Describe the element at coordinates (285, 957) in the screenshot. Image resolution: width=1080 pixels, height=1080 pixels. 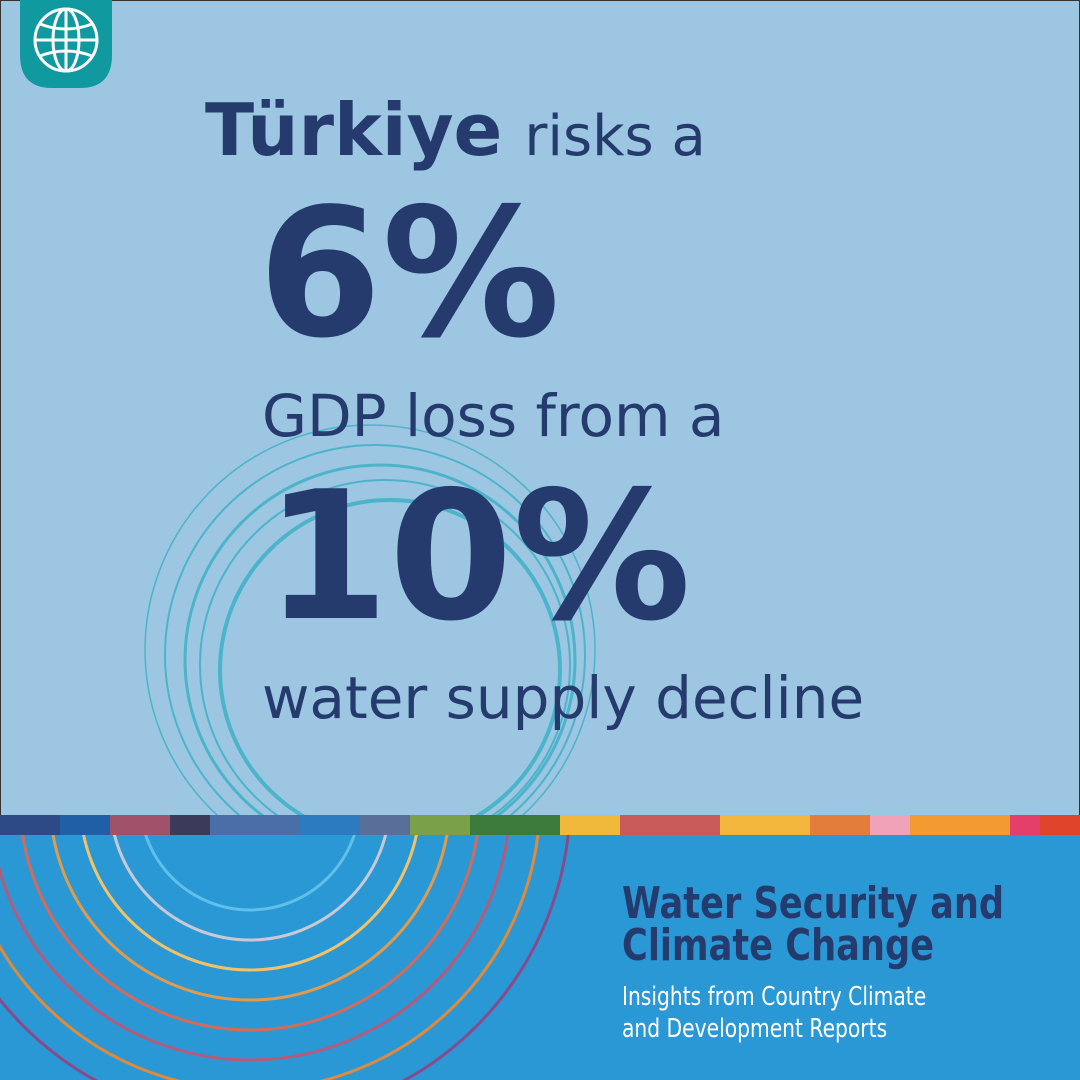
I see `decor-arcs-bottom` at that location.